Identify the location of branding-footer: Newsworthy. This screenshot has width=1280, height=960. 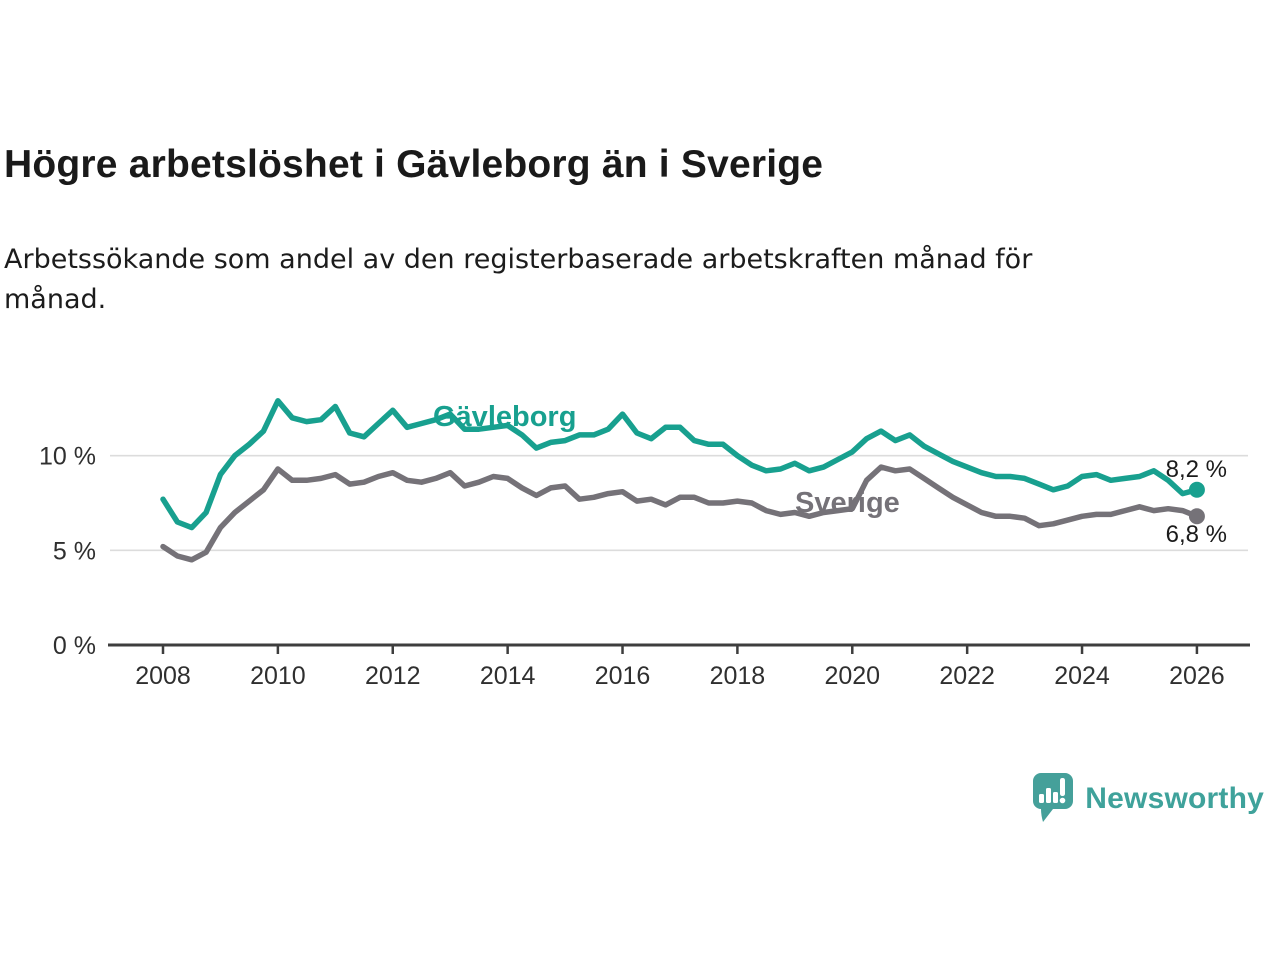
(1147, 799).